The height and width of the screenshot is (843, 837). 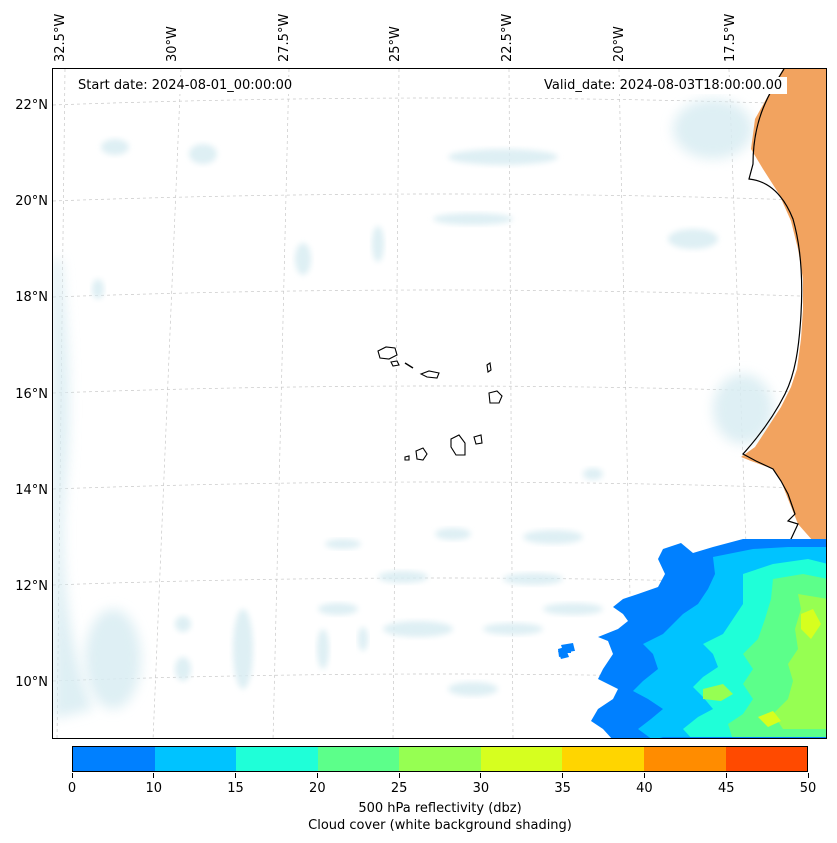 I want to click on reflectivity-field, so click(x=692, y=638).